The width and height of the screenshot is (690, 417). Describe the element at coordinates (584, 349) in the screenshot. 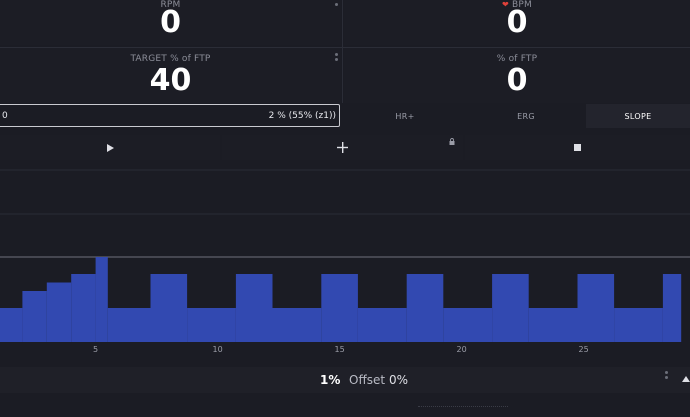

I see `x-tick-label: 25` at that location.